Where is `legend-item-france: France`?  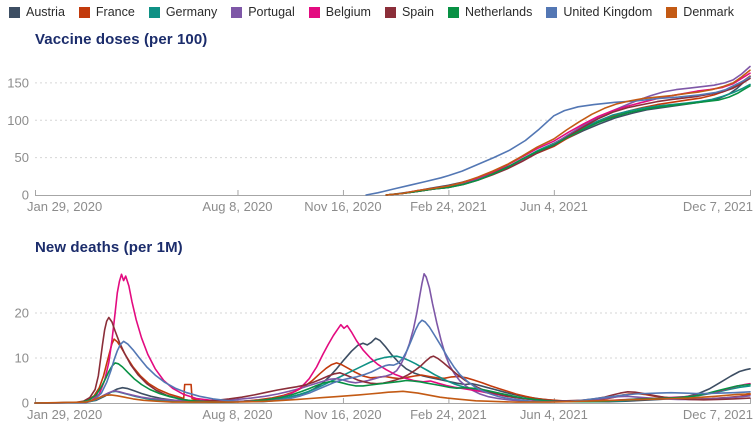 legend-item-france: France is located at coordinates (106, 12).